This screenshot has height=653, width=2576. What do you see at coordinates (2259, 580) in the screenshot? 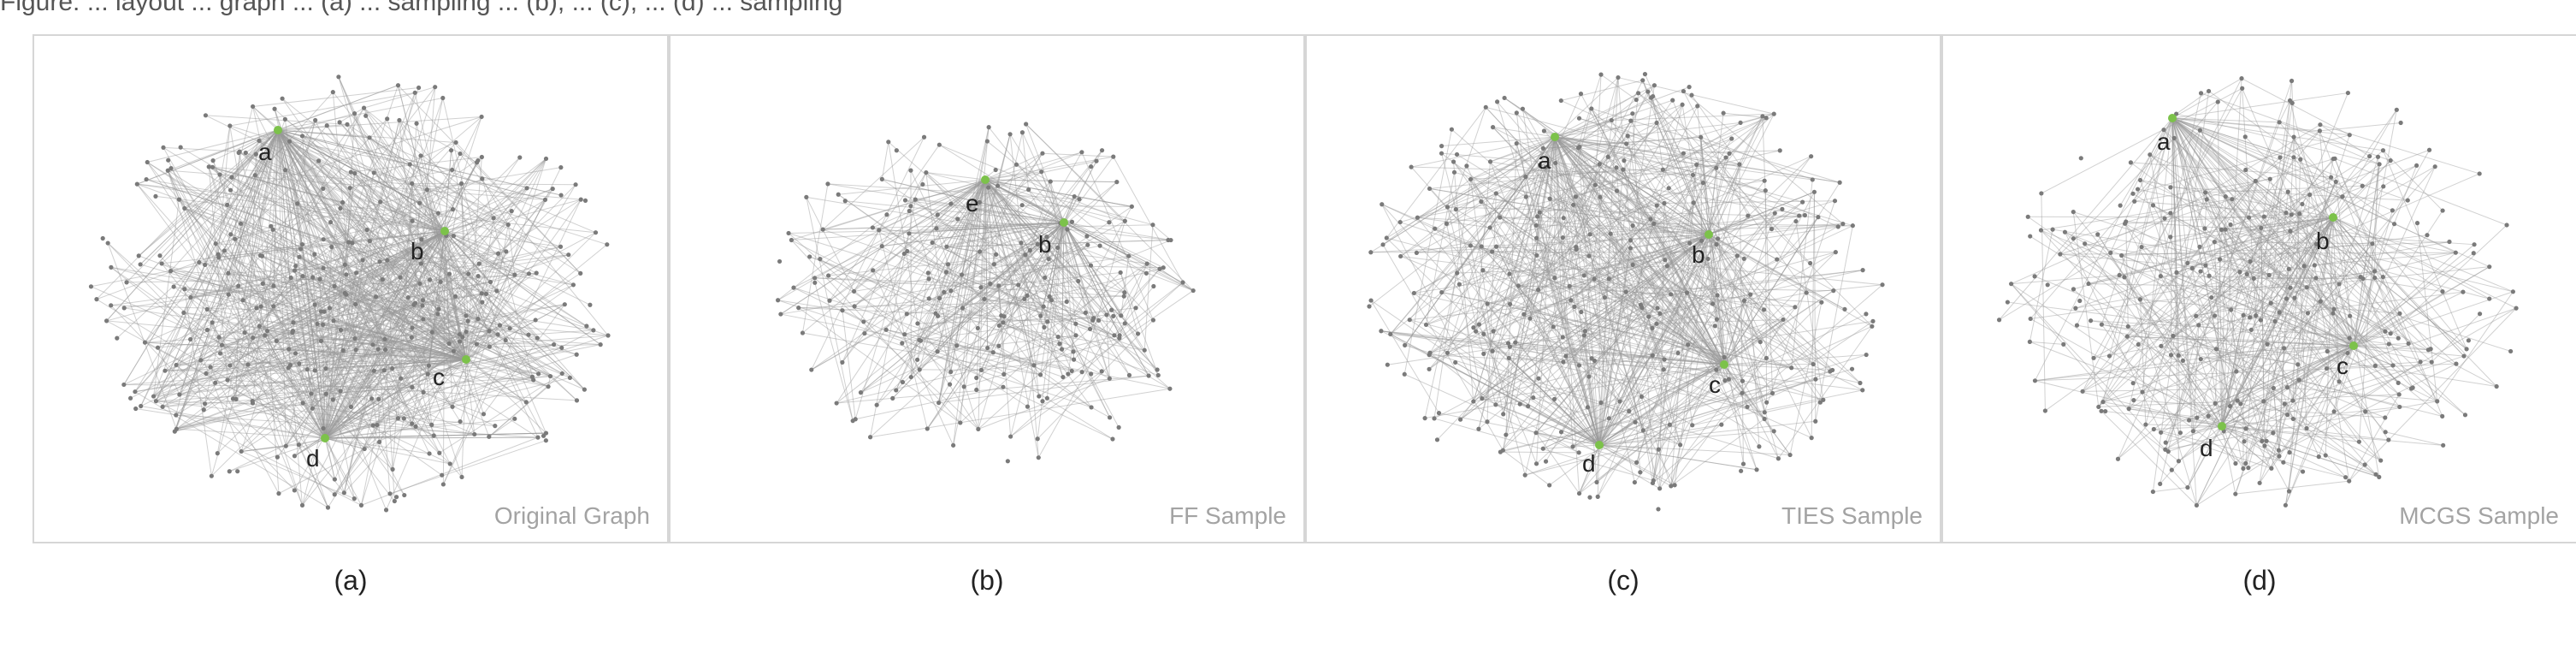
I see `subcaption-d: (d)` at bounding box center [2259, 580].